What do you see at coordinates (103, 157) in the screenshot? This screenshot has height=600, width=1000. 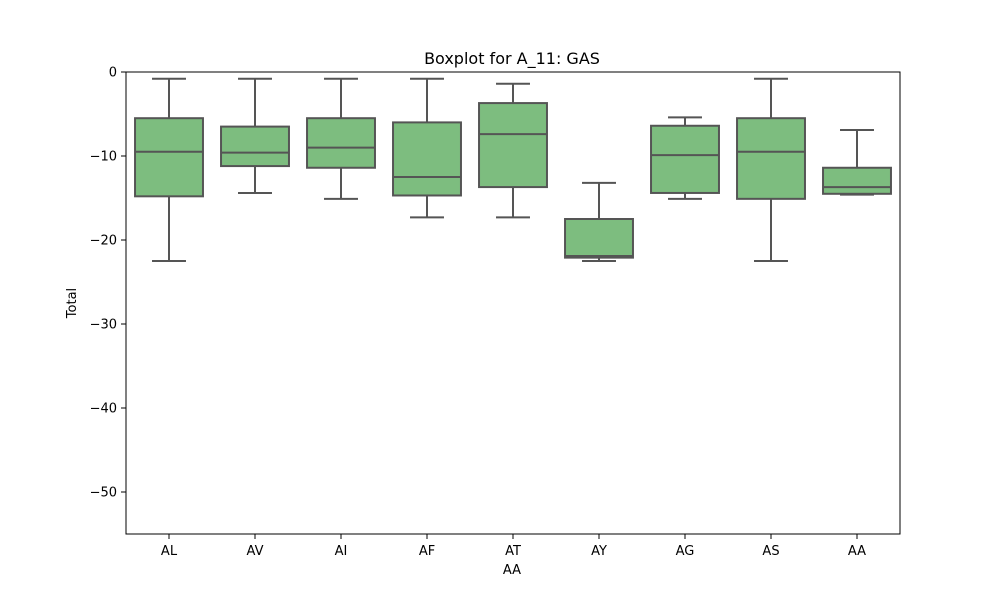 I see `y-tick-label: −10` at bounding box center [103, 157].